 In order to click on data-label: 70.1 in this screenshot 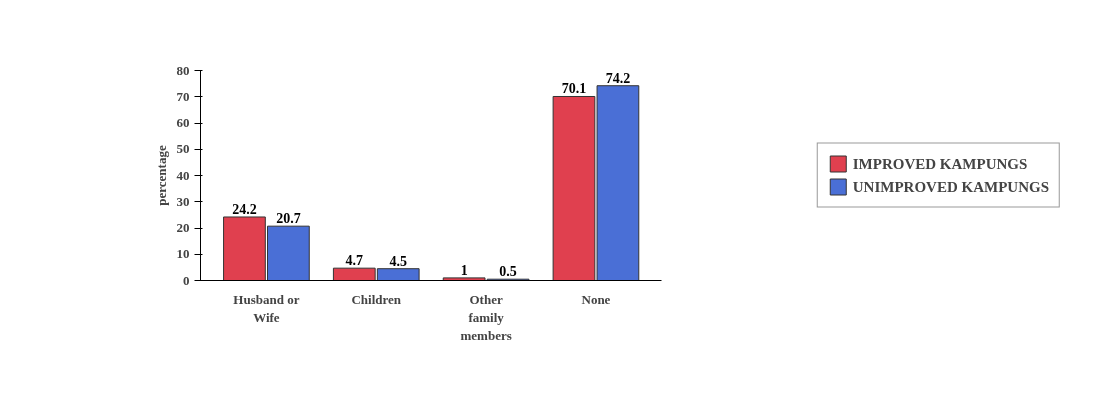, I will do `click(574, 89)`.